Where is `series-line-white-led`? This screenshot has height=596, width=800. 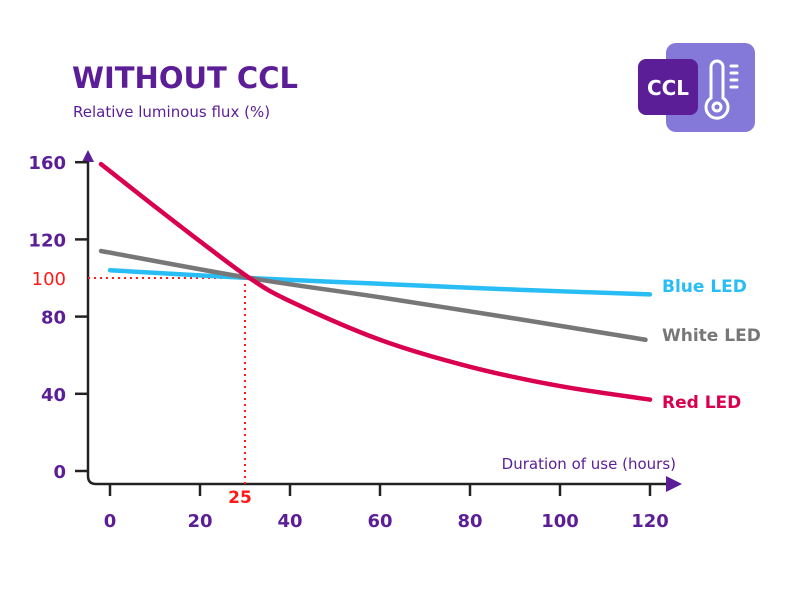 series-line-white-led is located at coordinates (373, 295).